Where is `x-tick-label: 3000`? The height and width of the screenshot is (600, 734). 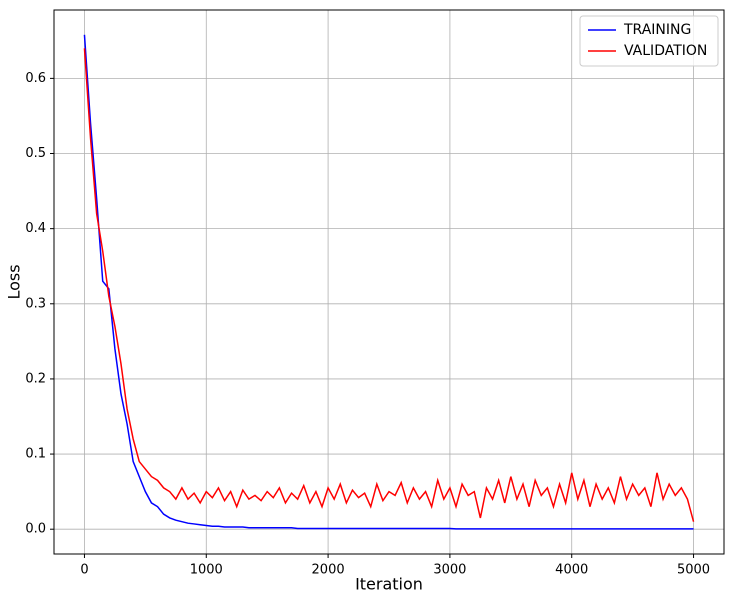
x-tick-label: 3000 is located at coordinates (449, 570).